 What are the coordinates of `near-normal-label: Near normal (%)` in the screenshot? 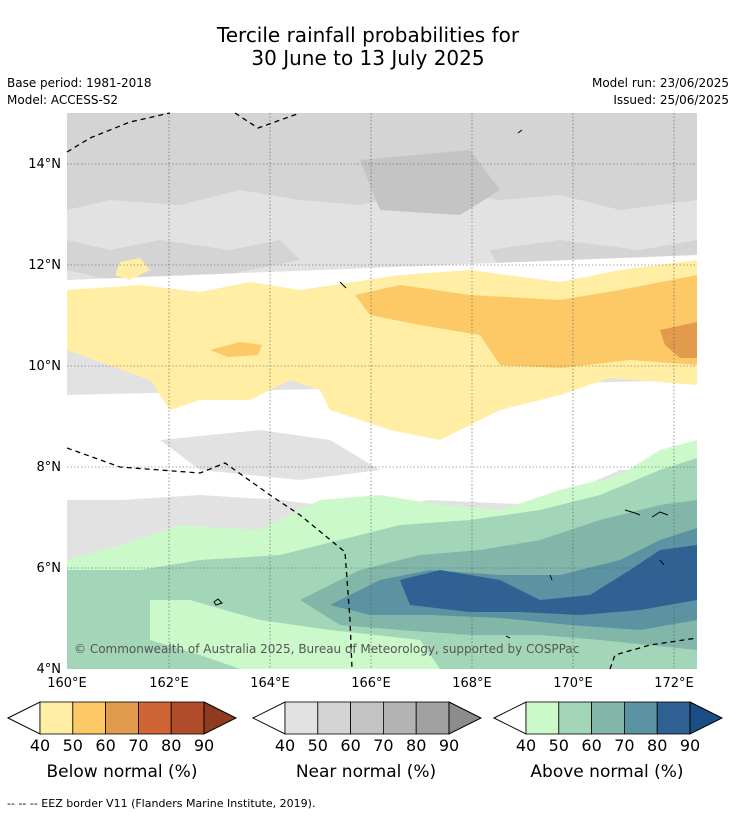 It's located at (366, 772).